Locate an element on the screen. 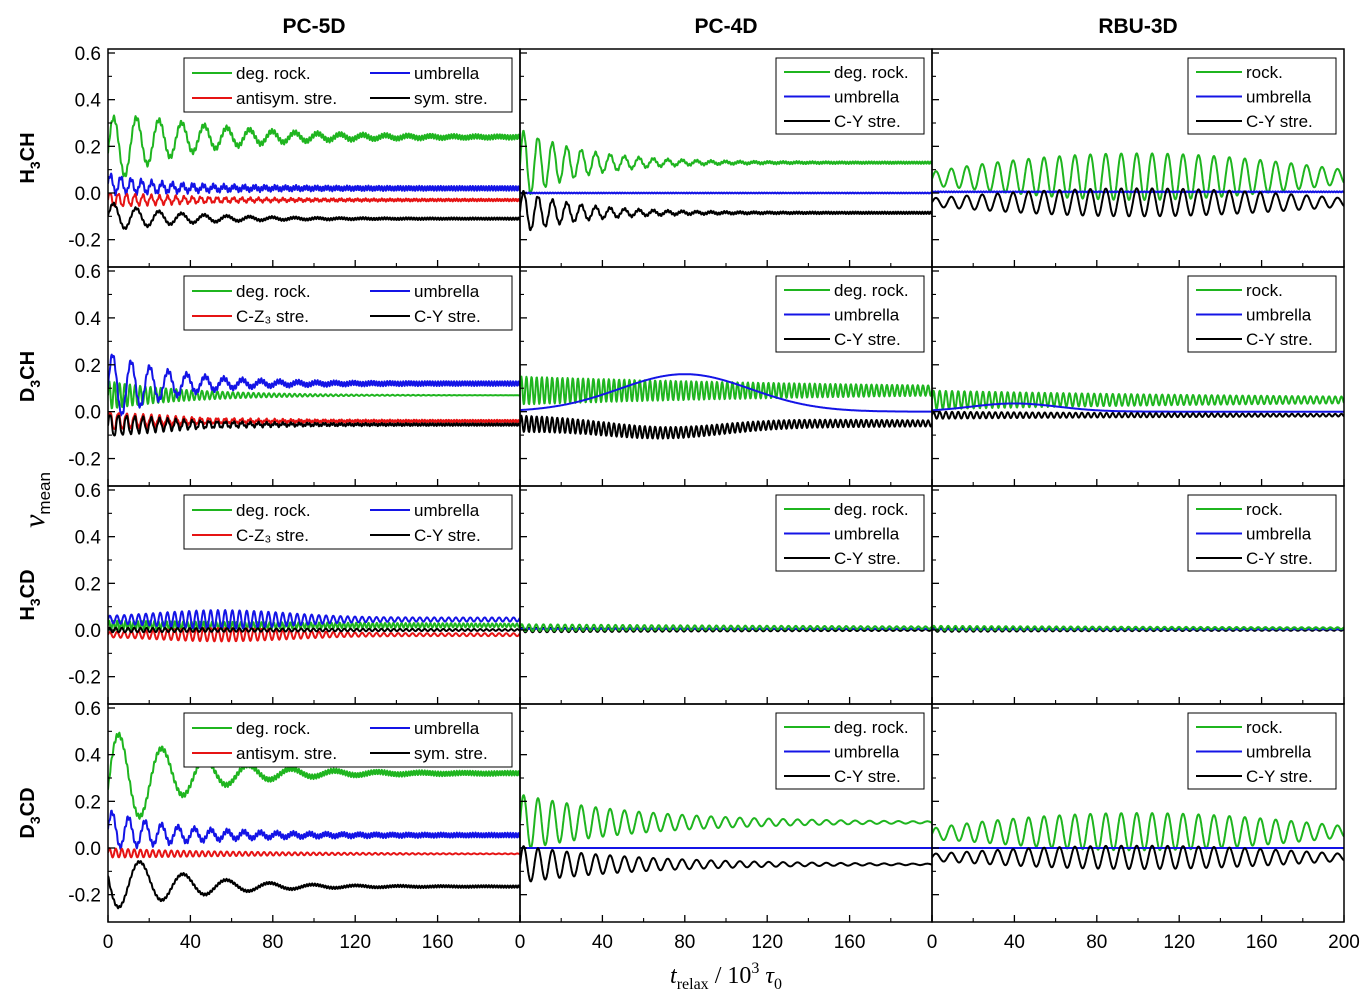 This screenshot has width=1363, height=997. column-title: PC-4D is located at coordinates (725, 26).